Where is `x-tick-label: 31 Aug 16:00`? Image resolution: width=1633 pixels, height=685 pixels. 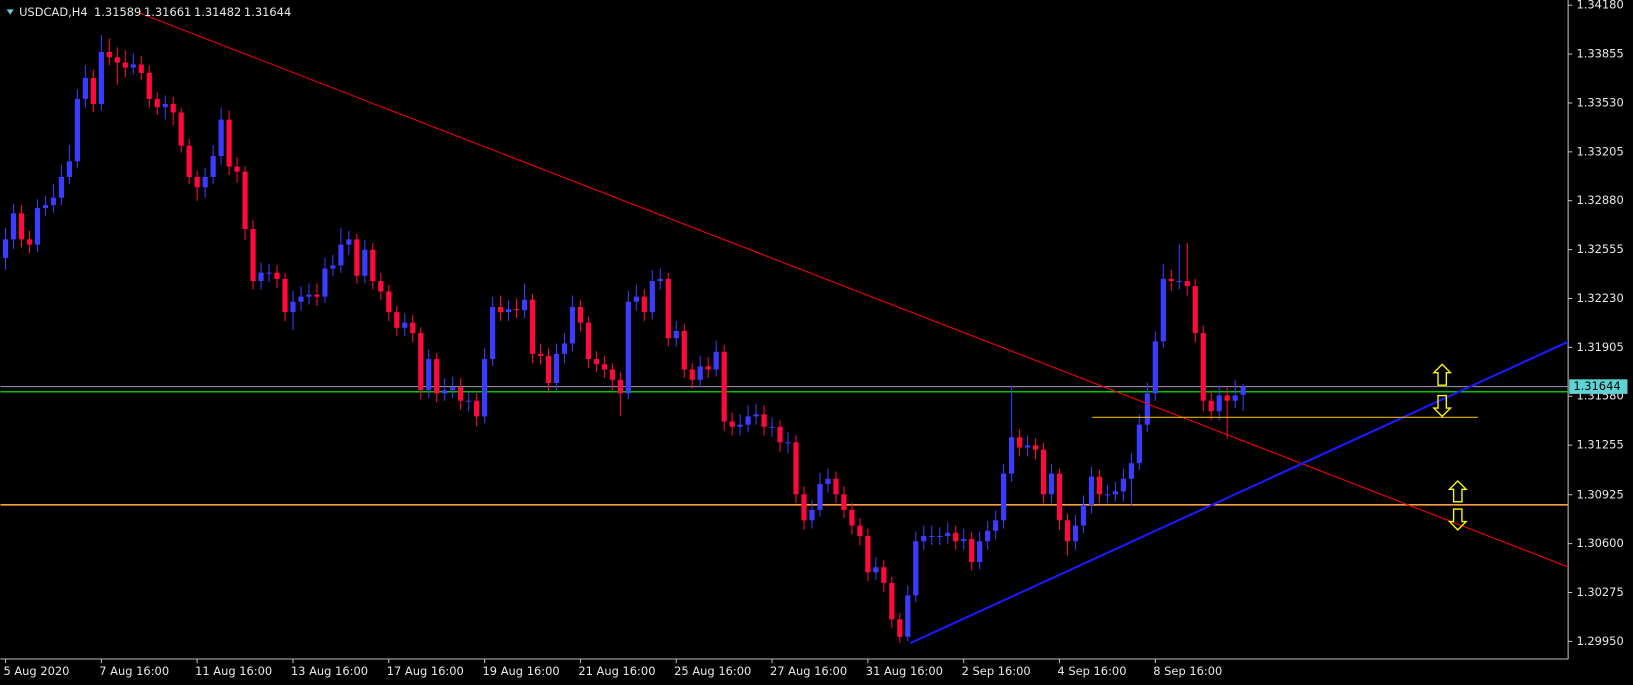
x-tick-label: 31 Aug 16:00 is located at coordinates (904, 671).